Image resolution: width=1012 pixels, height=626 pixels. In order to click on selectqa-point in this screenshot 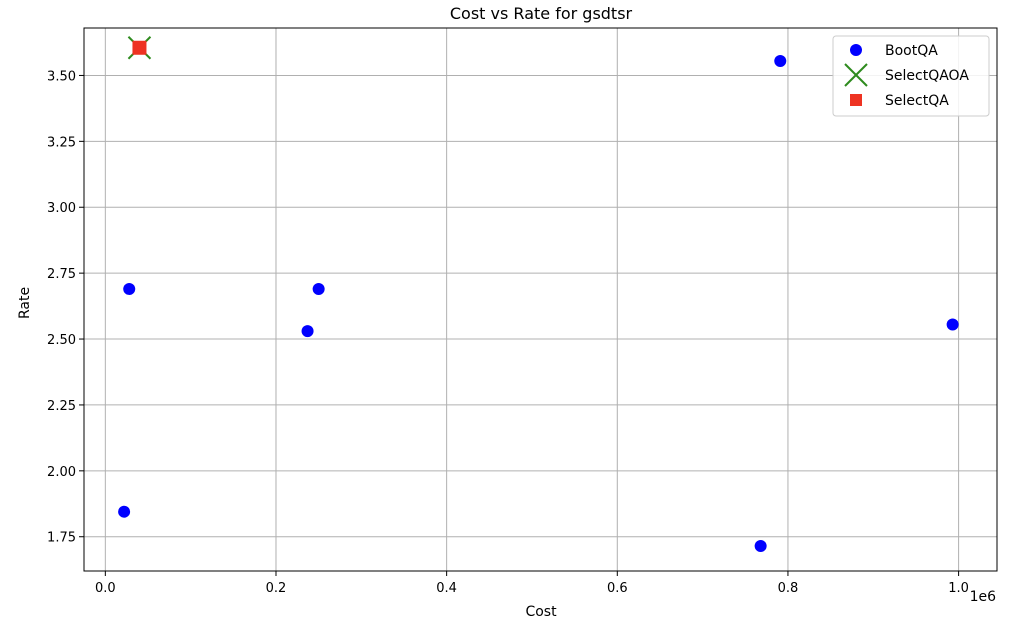, I will do `click(139, 47)`.